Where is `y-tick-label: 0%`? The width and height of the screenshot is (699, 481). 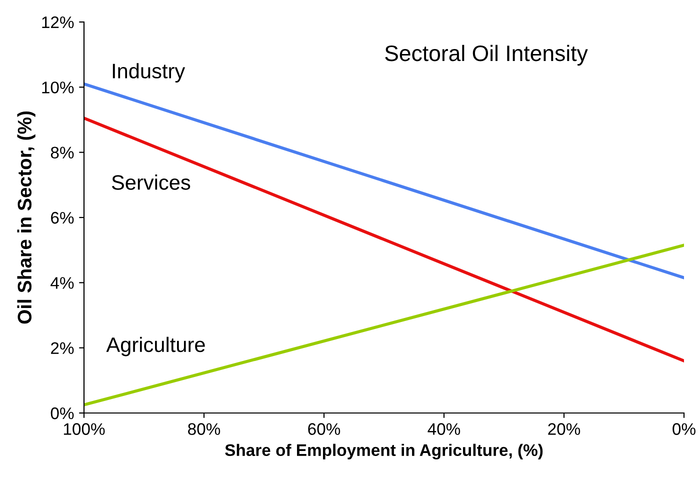 y-tick-label: 0% is located at coordinates (62, 413).